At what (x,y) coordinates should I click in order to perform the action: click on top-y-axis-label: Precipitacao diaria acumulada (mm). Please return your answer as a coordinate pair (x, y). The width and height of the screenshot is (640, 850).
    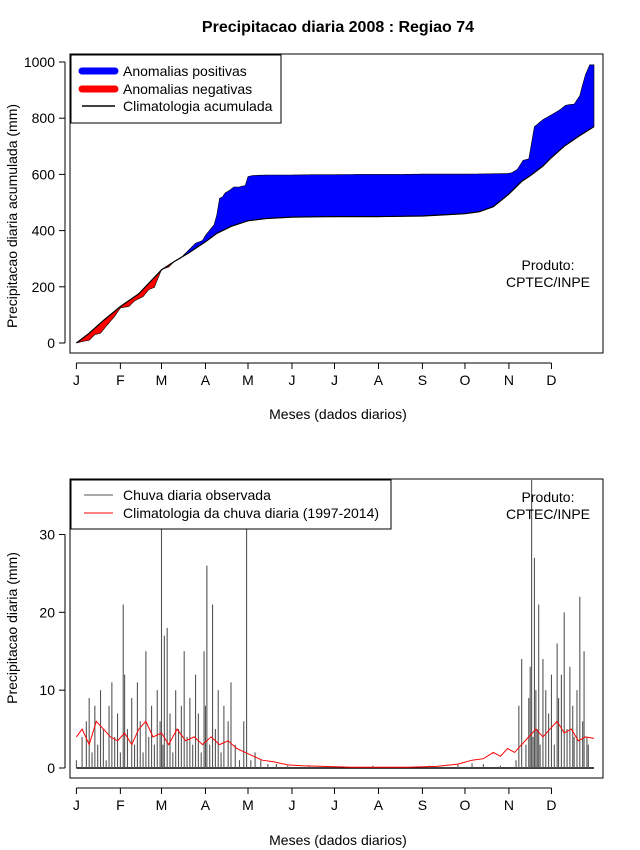
    Looking at the image, I should click on (12, 216).